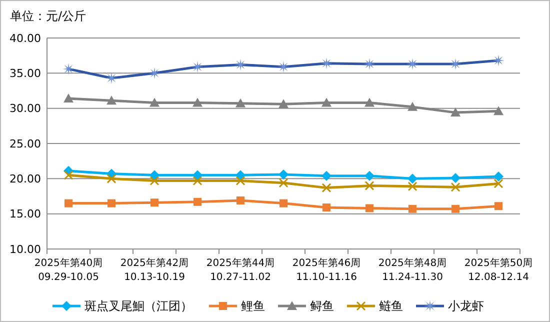 The image size is (550, 322). I want to click on legend-label: 鲢鱼, so click(391, 306).